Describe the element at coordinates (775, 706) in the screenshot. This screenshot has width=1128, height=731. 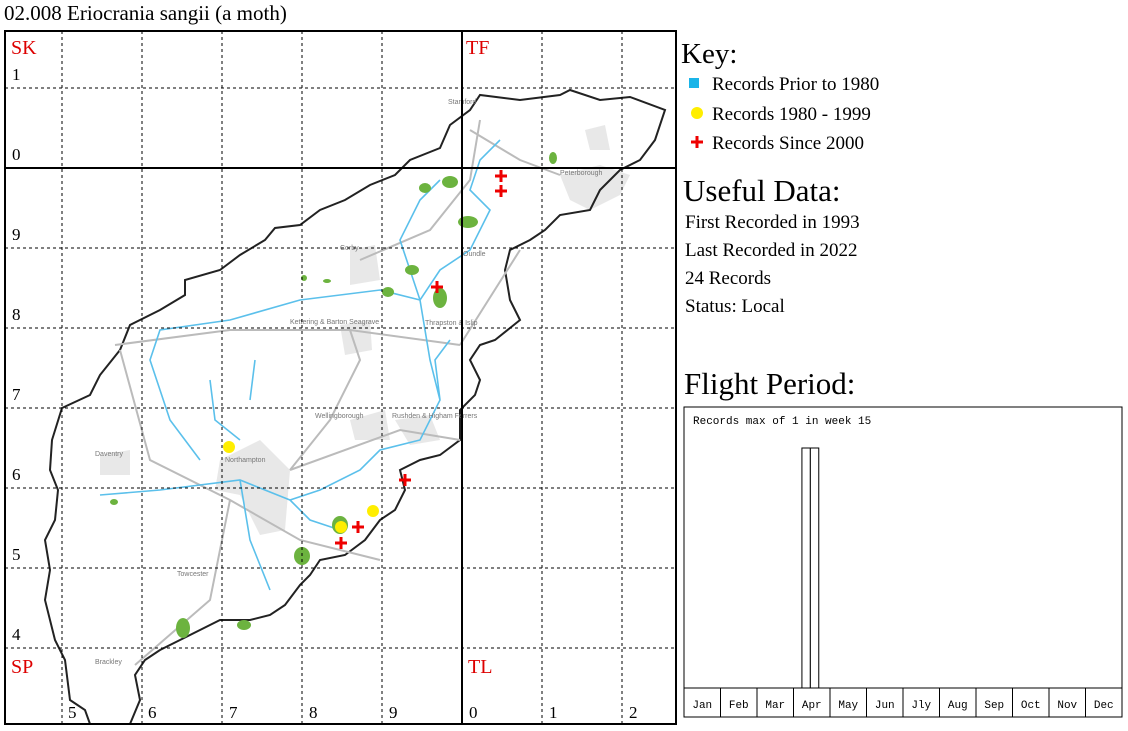
I see `x-tick-label: Mar` at that location.